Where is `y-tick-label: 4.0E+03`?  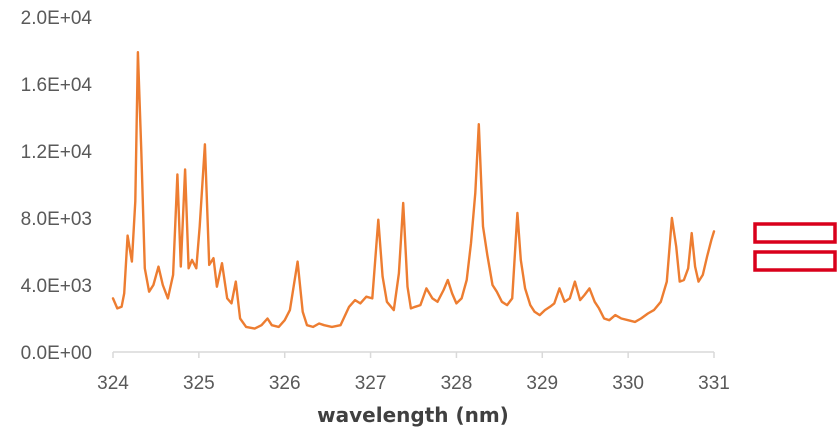 y-tick-label: 4.0E+03 is located at coordinates (56, 286).